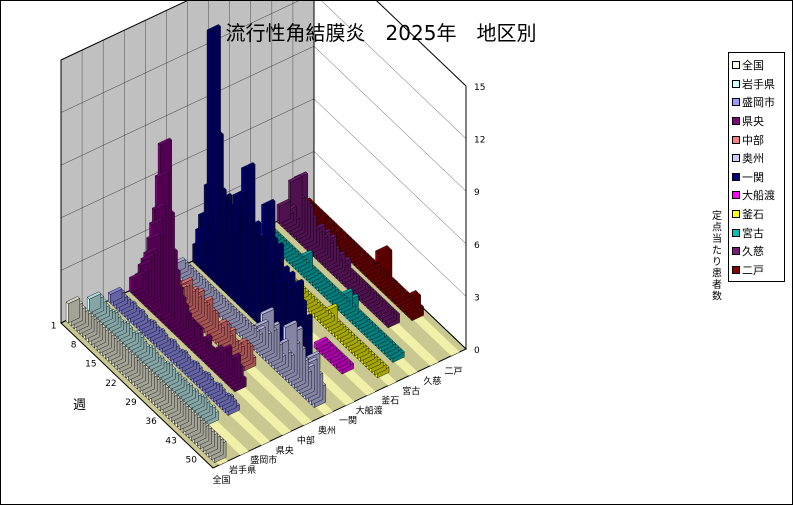  What do you see at coordinates (131, 403) in the screenshot?
I see `week-tick-label: 29` at bounding box center [131, 403].